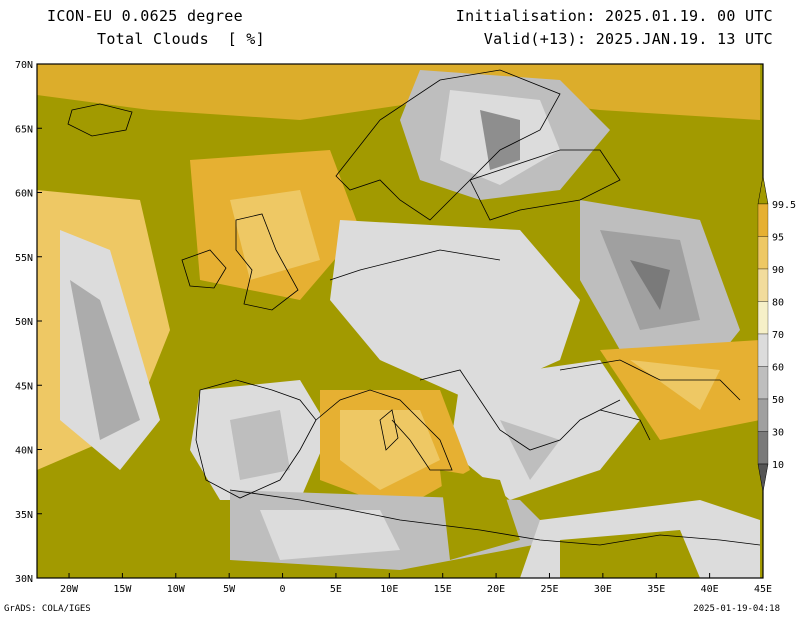 The image size is (800, 618). I want to click on colorbar: 99.5 95 90 80 70 60 50 30 10, so click(776, 334).